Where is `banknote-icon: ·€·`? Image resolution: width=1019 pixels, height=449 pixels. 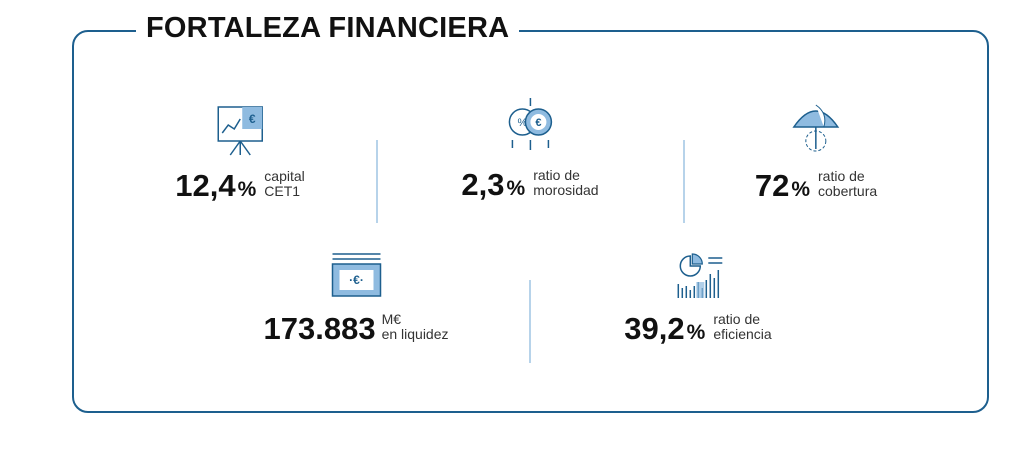
banknote-icon: ·€· is located at coordinates (356, 275).